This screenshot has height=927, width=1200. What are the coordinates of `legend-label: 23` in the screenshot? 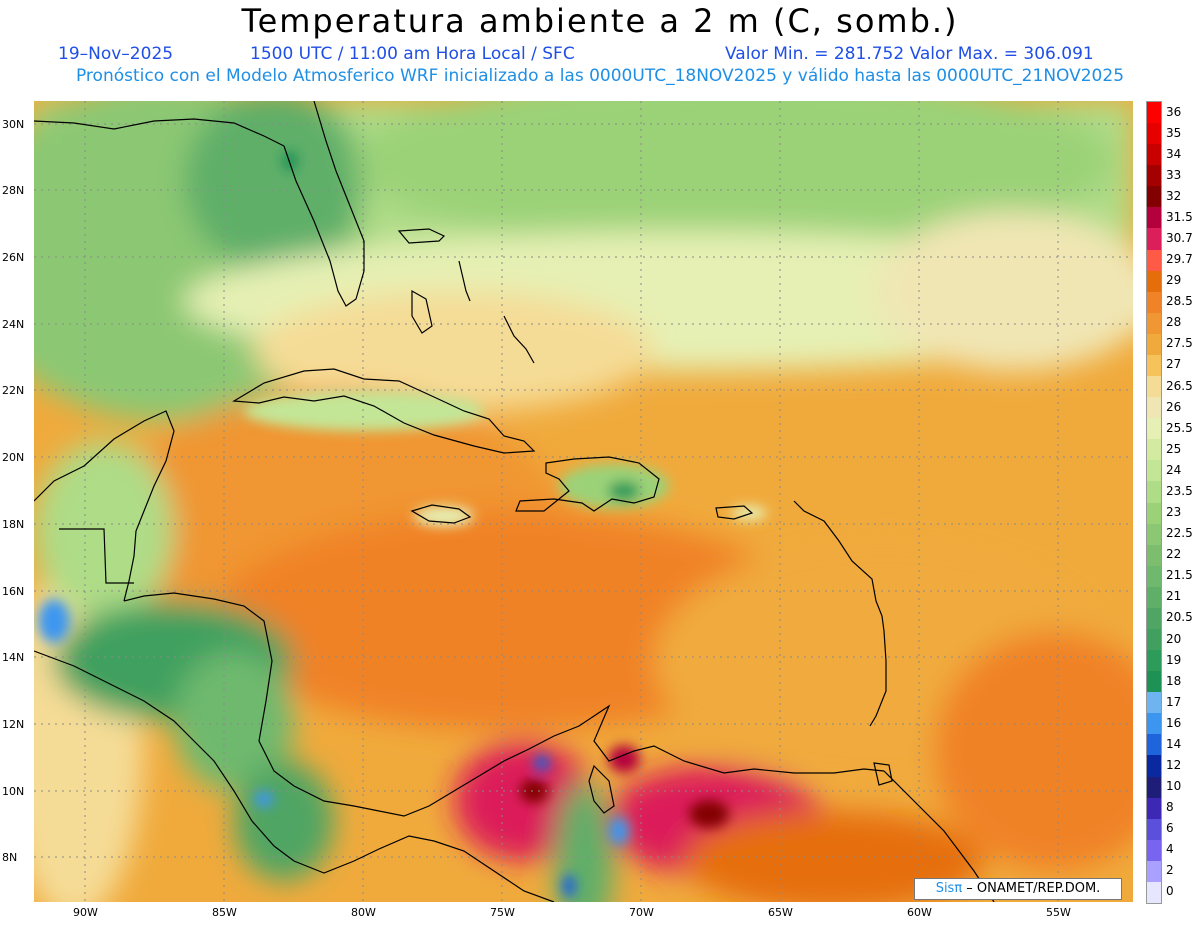 It's located at (1174, 512).